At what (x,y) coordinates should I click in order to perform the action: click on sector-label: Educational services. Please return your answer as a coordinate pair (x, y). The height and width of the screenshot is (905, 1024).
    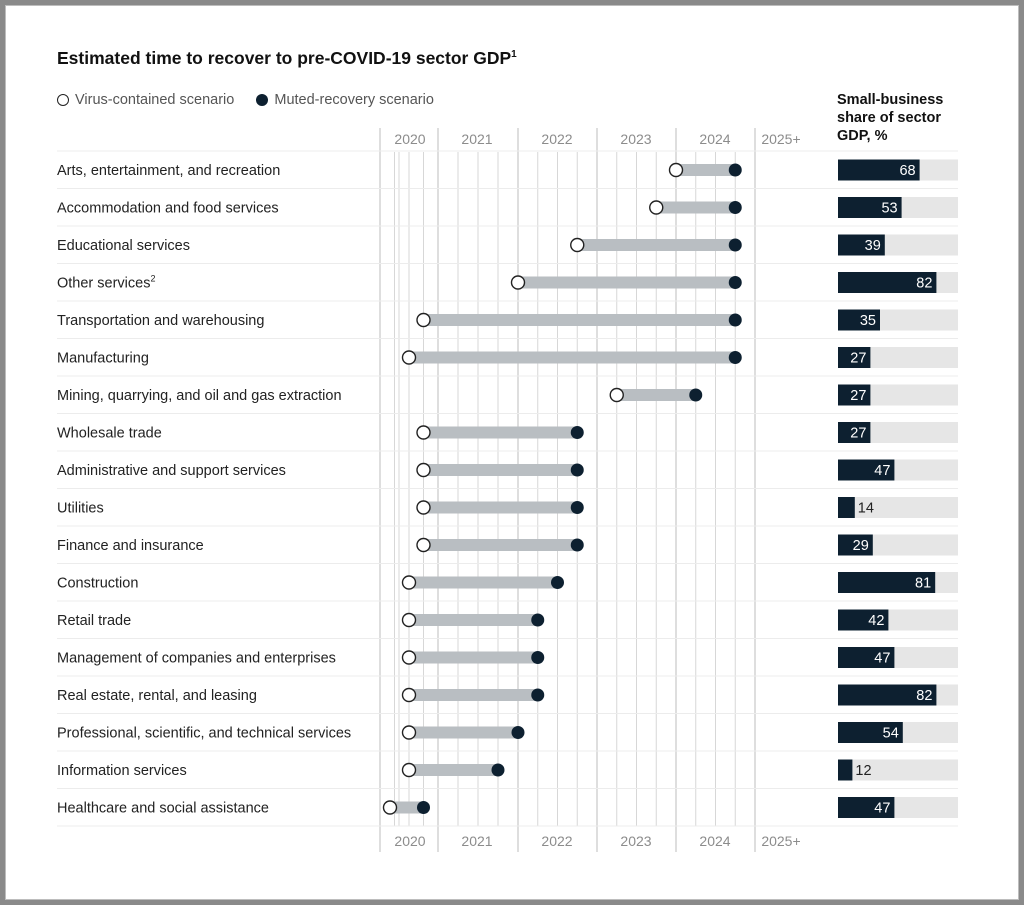
    Looking at the image, I should click on (123, 246).